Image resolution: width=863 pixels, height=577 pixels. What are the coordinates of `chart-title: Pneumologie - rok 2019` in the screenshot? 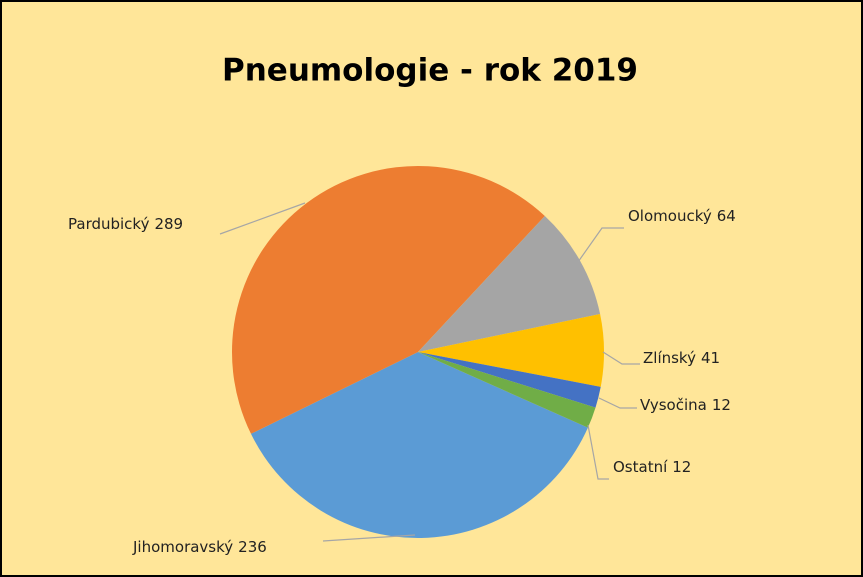 It's located at (430, 71).